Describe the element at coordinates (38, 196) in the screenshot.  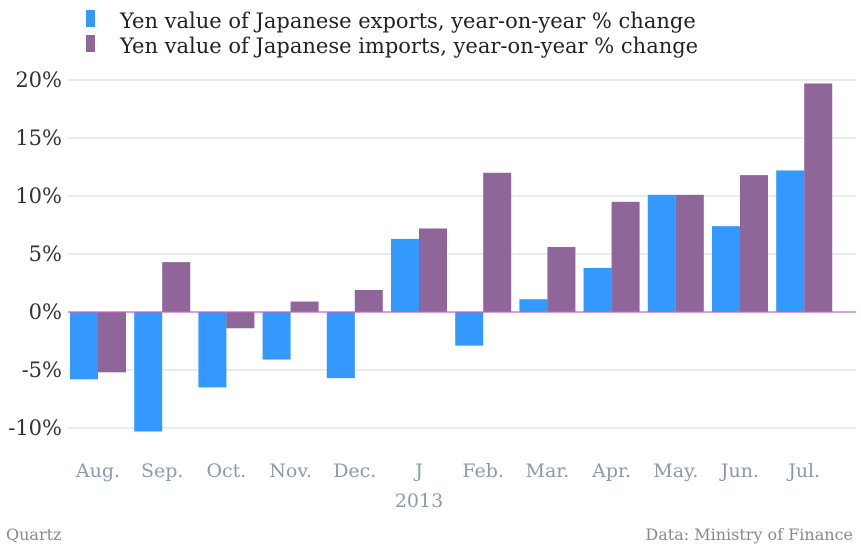
I see `y-tick-label: 10%` at that location.